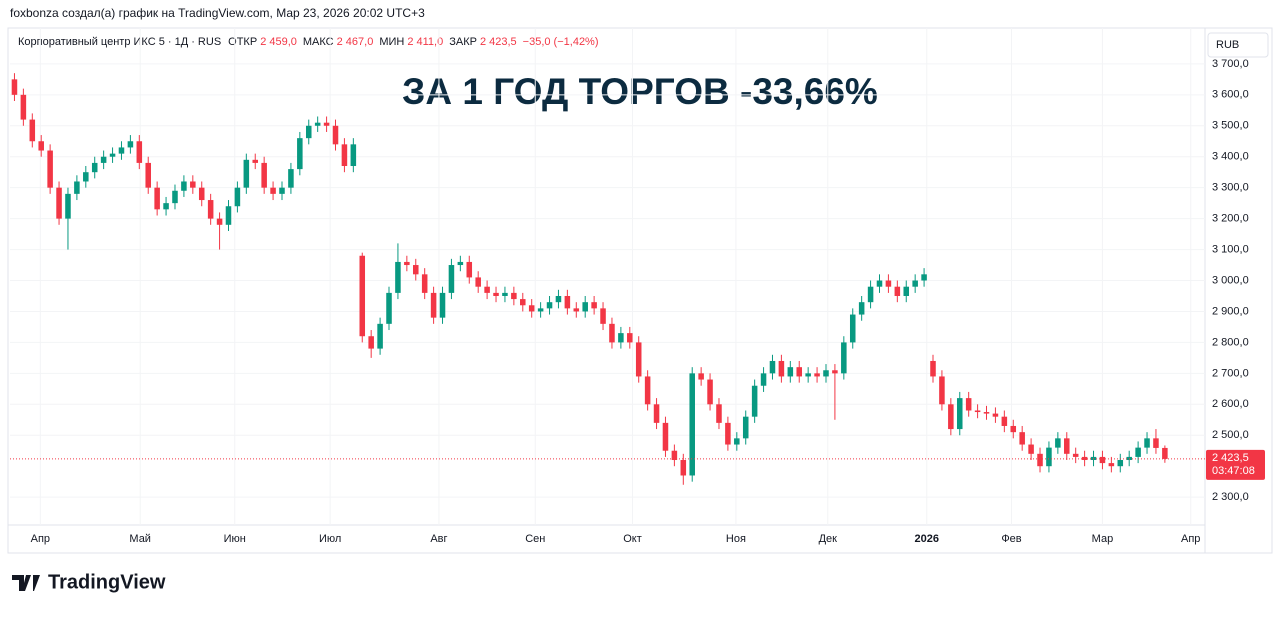  Describe the element at coordinates (1190, 539) in the screenshot. I see `x-tick-label: Апр` at that location.